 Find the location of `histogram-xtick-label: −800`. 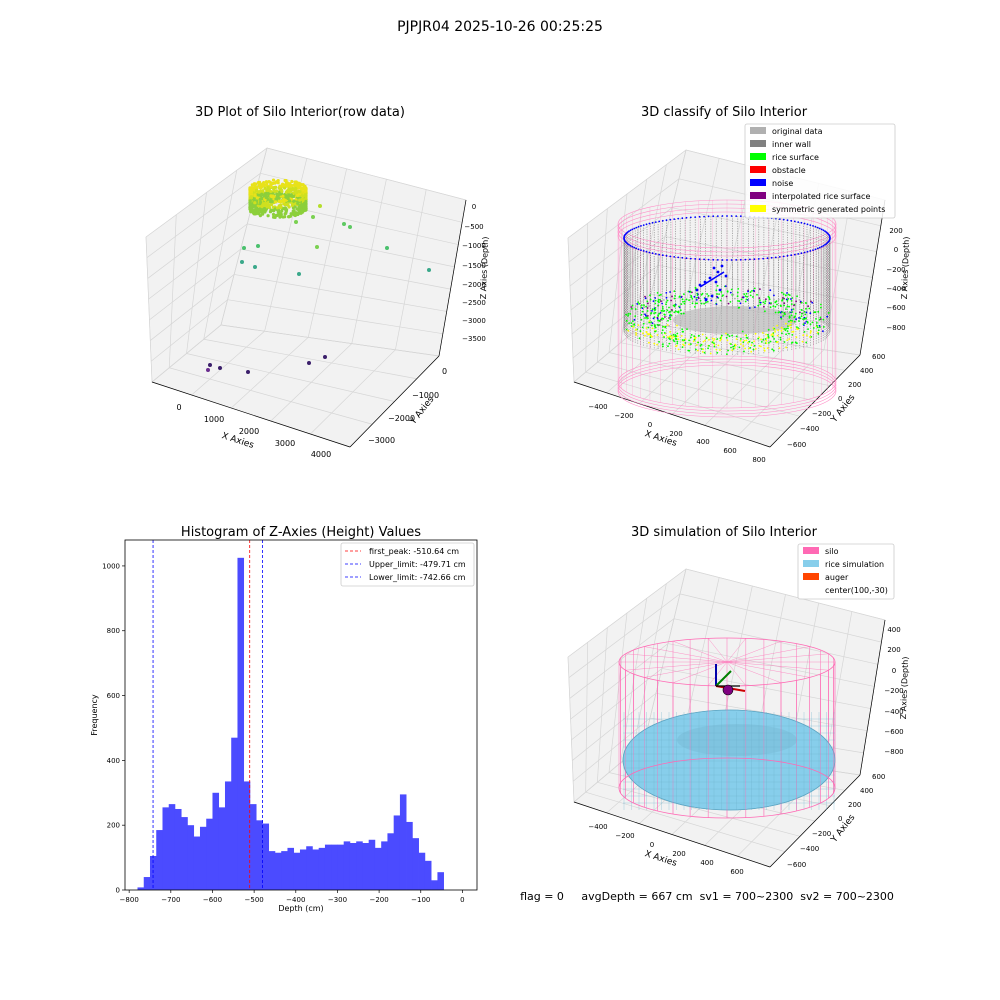

histogram-xtick-label: −800 is located at coordinates (129, 900).